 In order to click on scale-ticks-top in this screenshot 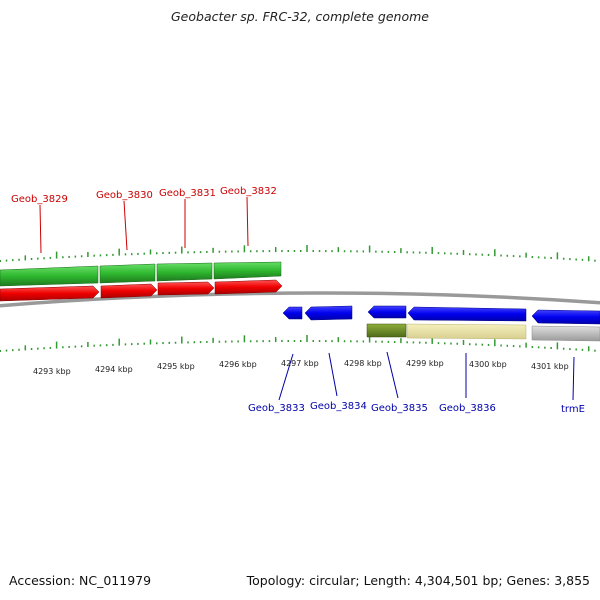, I will do `click(298, 253)`.